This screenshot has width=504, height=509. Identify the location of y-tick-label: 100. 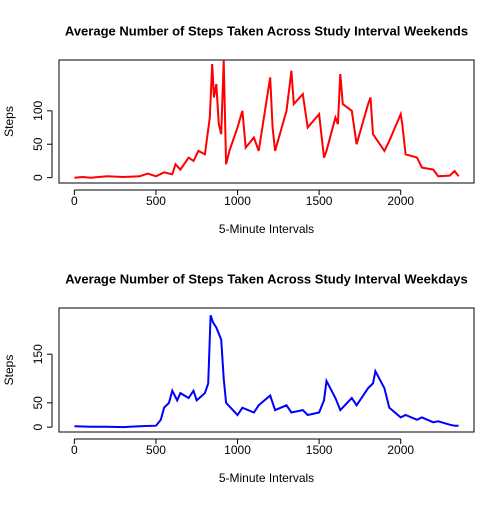
(38, 110).